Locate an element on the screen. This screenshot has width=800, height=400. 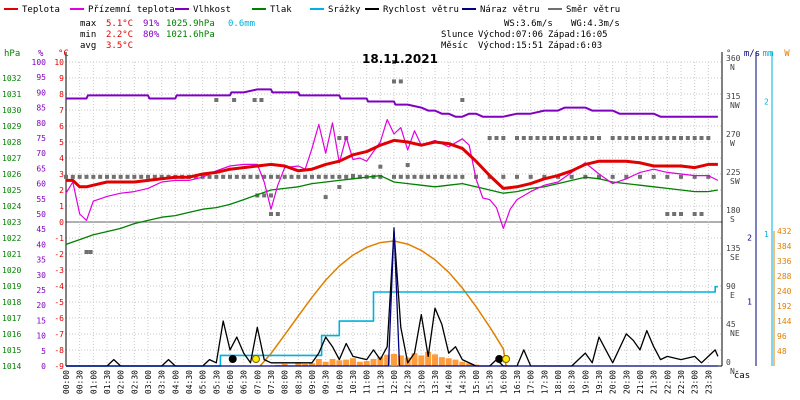
x-tick-label: 22:00 is located at coordinates (667, 382).